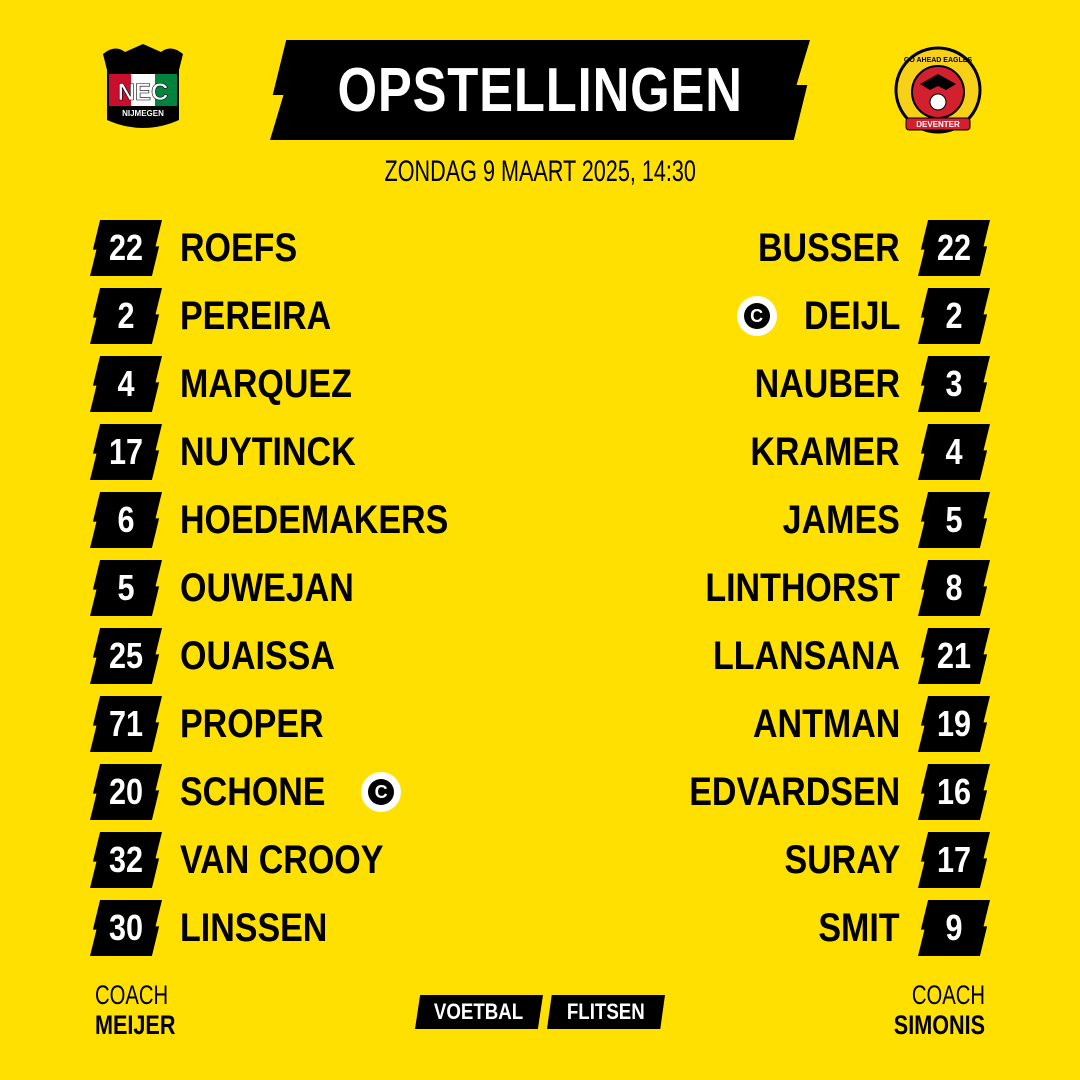 This screenshot has width=1080, height=1080. I want to click on shirt-number-badge: 32, so click(126, 860).